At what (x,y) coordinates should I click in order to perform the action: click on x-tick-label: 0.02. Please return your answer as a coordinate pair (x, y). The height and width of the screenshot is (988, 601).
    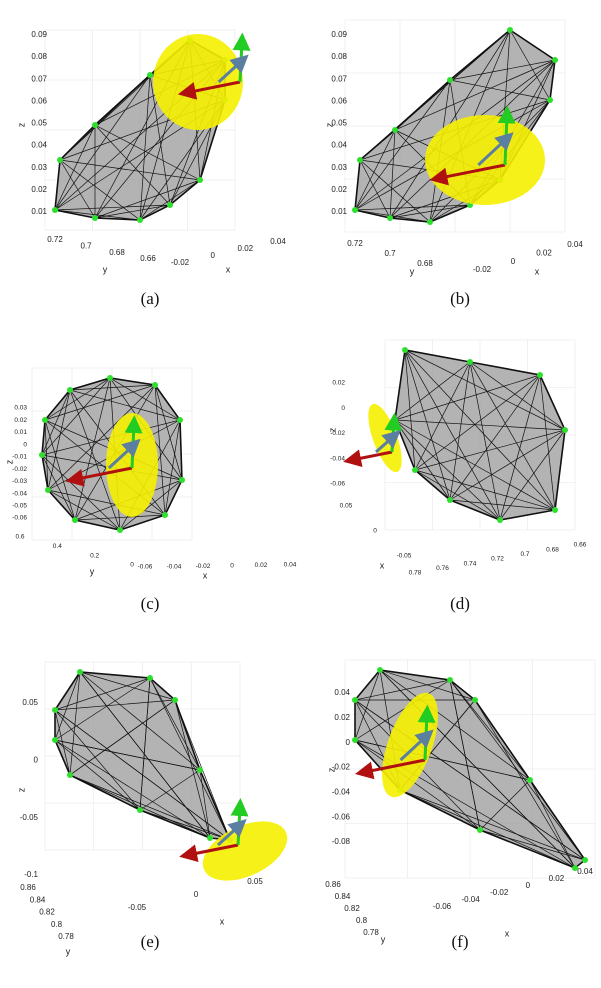
    Looking at the image, I should click on (246, 248).